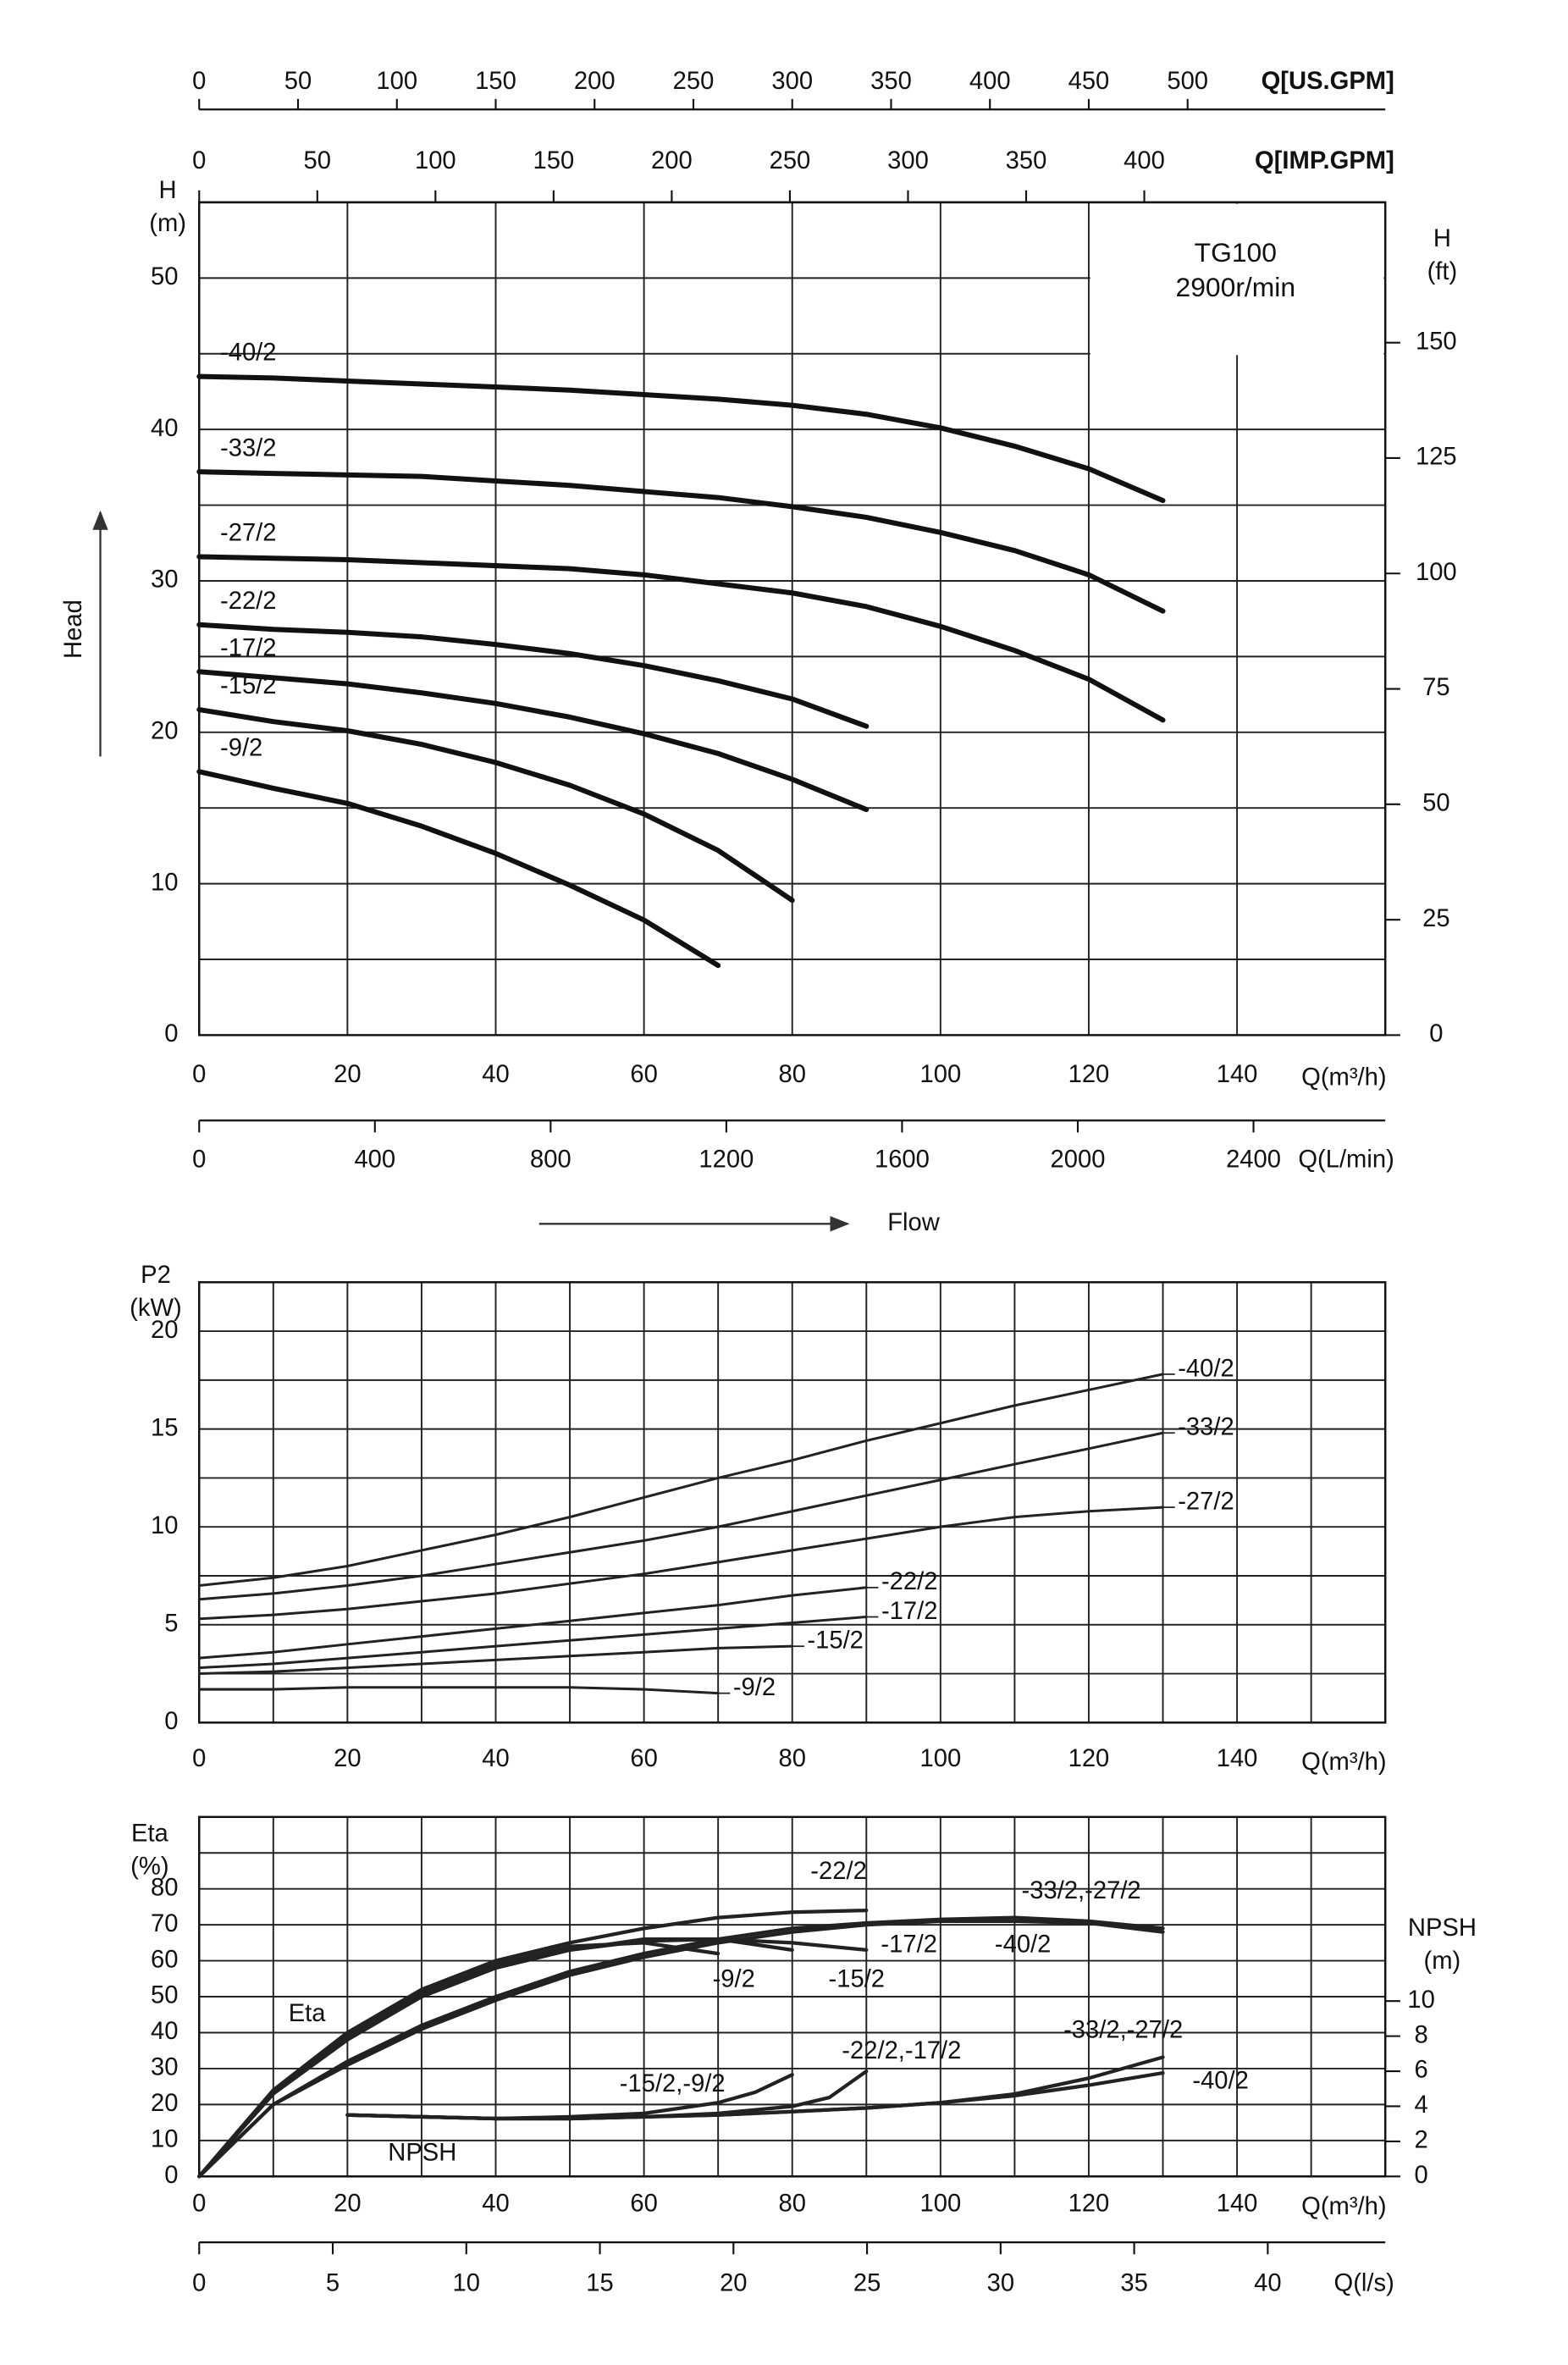 This screenshot has height=2365, width=1568. I want to click on title-box, so click(1237, 279).